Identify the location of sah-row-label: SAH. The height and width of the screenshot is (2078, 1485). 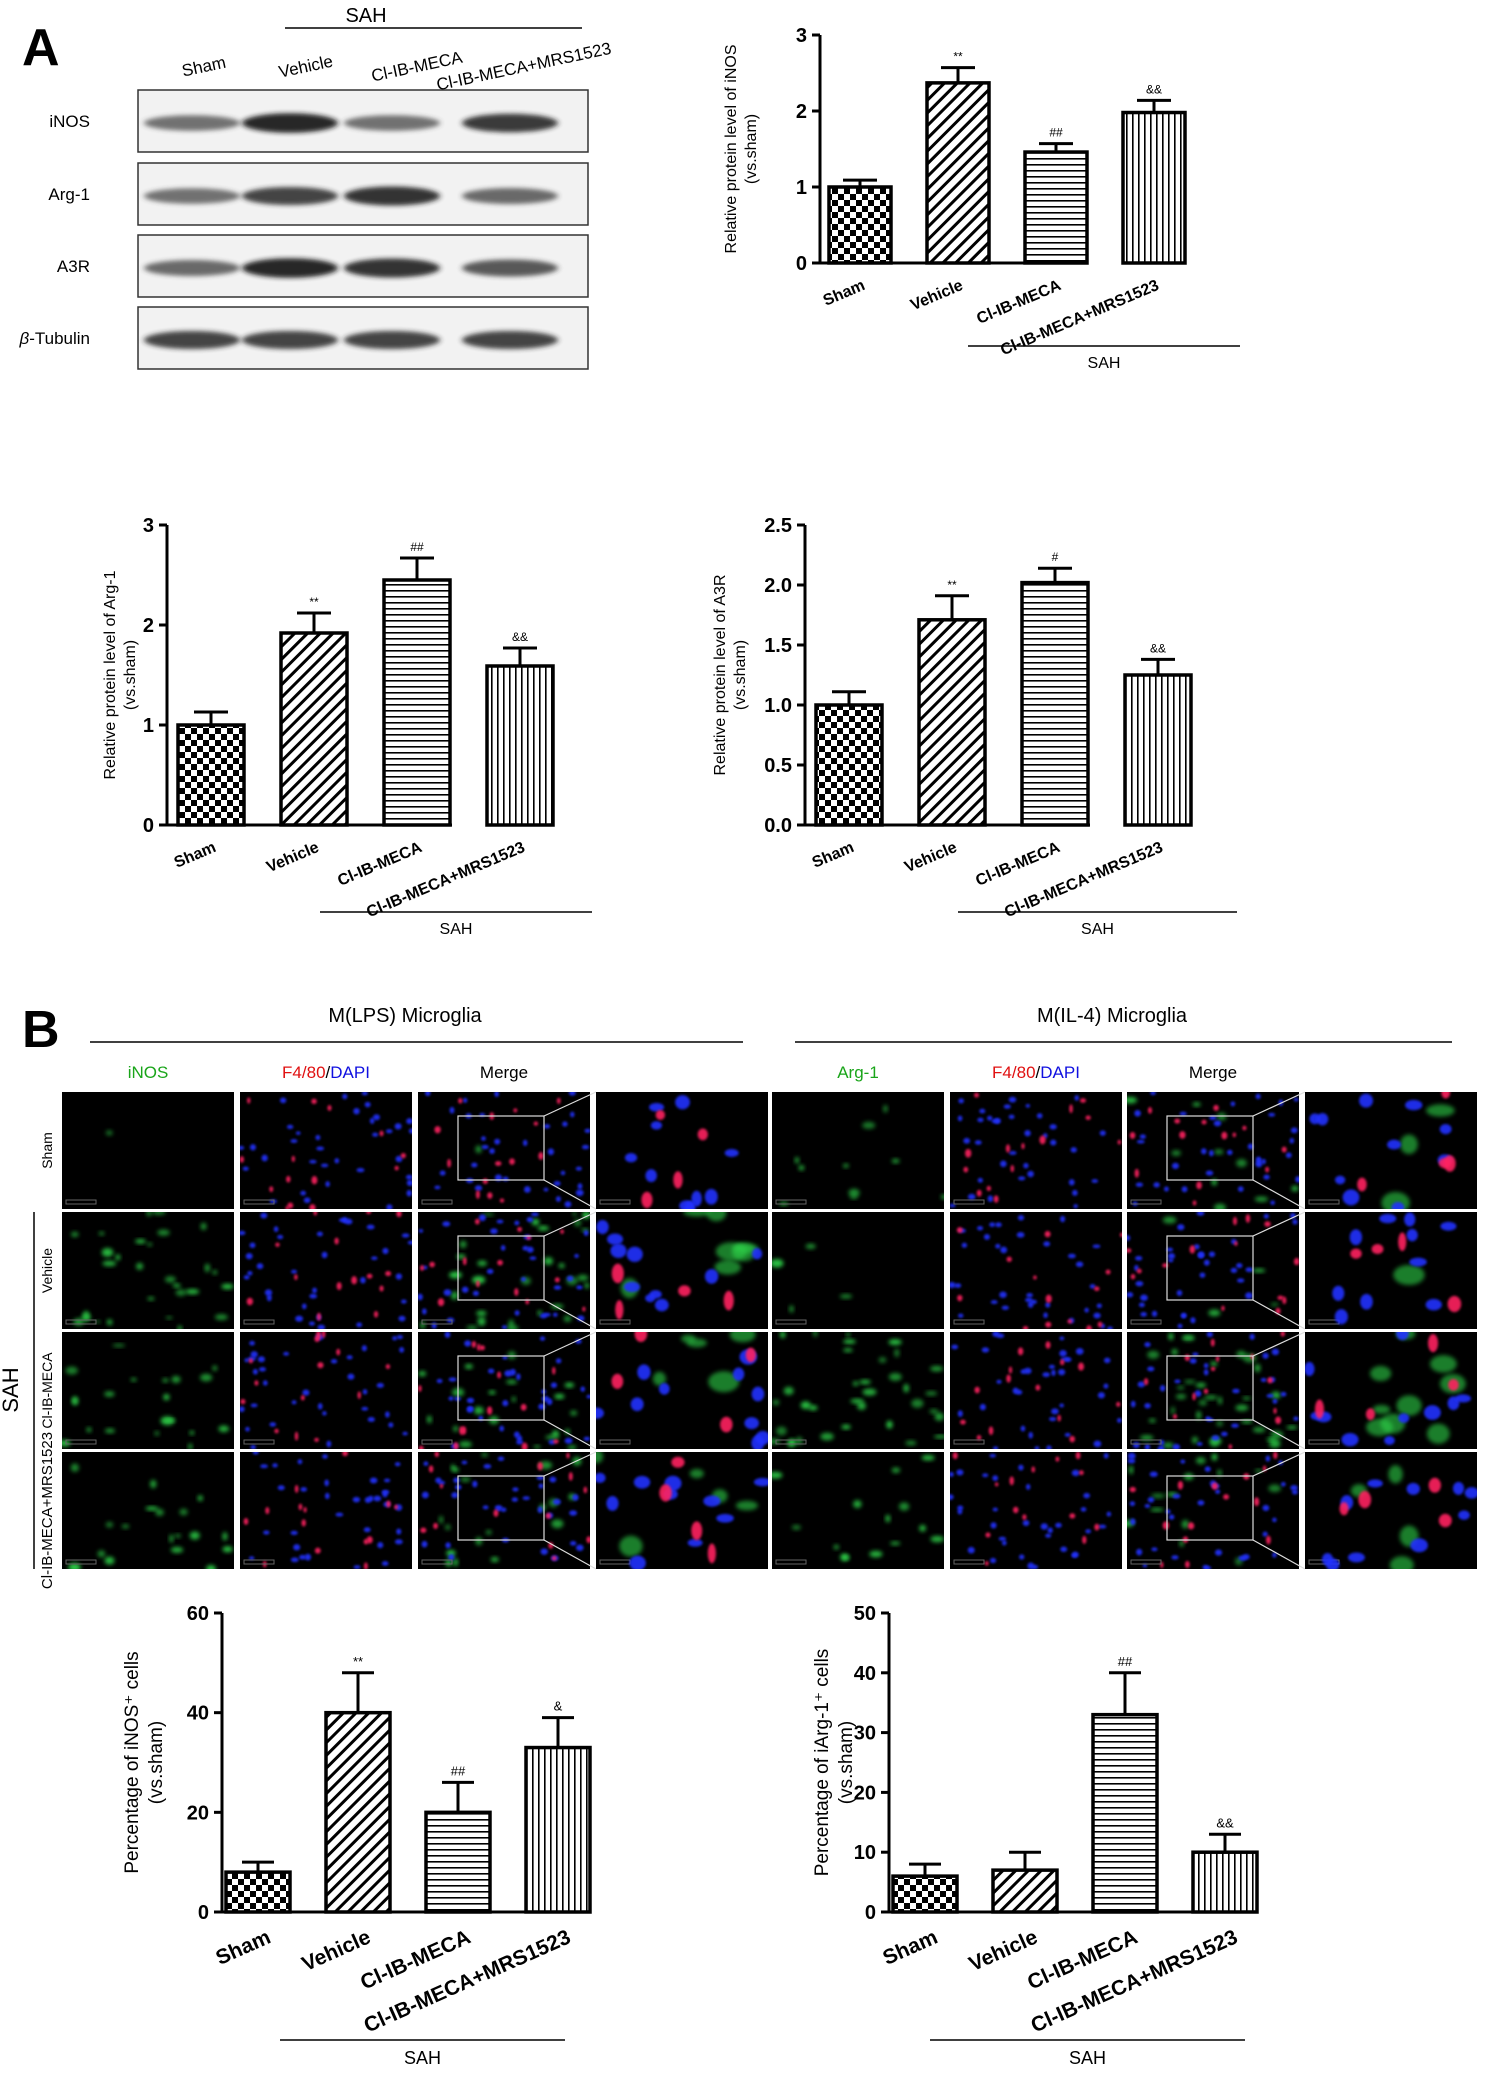
(11, 1389).